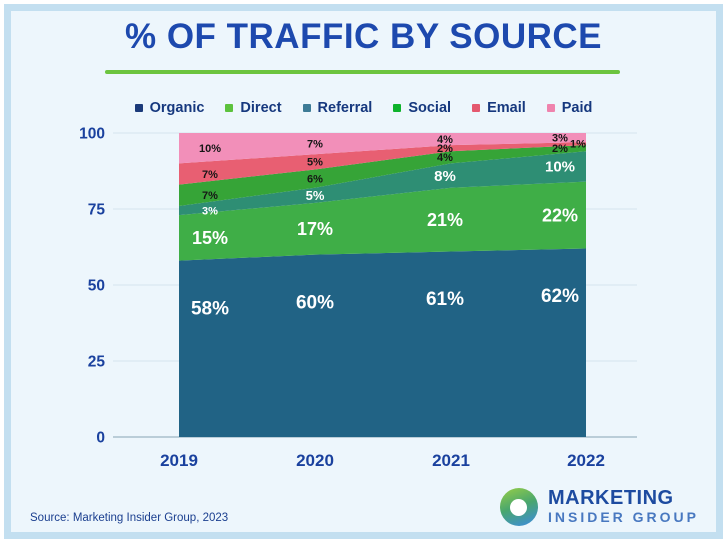 Image resolution: width=727 pixels, height=543 pixels. I want to click on data-label-direct-2020: 17%, so click(315, 229).